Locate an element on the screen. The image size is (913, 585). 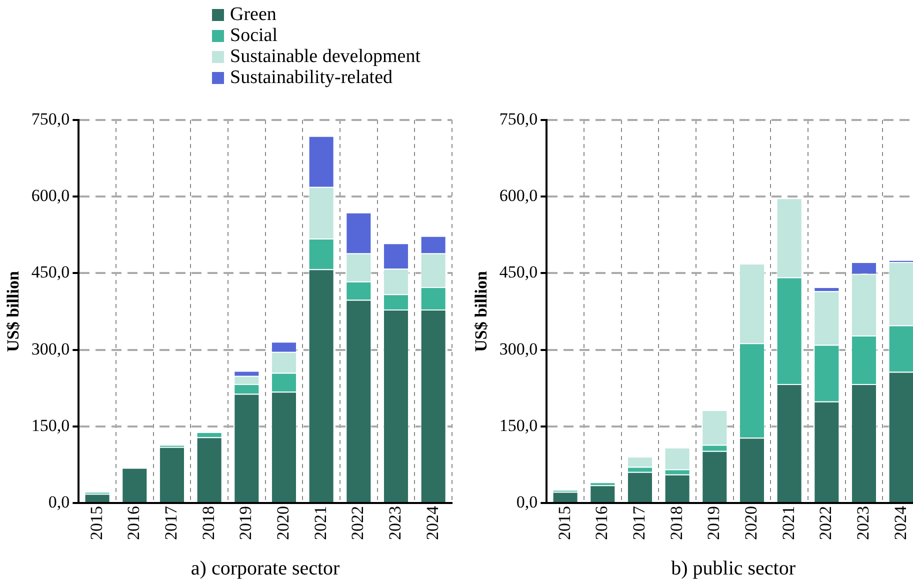
legend-label: Sustainability-related is located at coordinates (311, 77).